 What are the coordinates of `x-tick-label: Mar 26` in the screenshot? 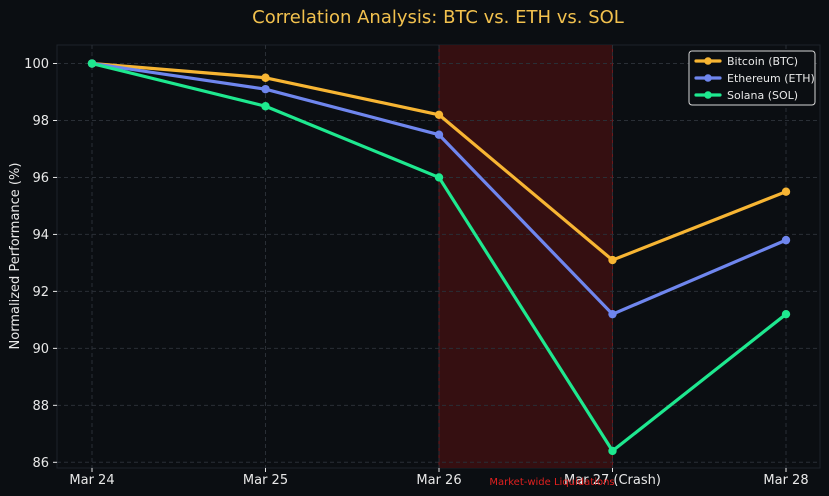 It's located at (438, 480).